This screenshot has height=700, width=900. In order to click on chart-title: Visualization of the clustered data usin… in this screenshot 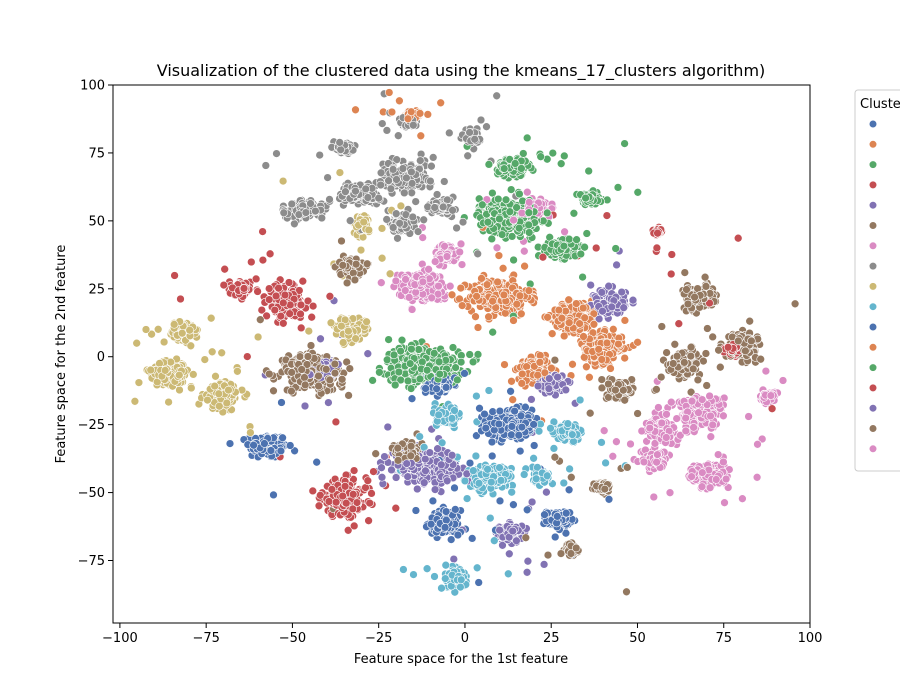, I will do `click(461, 71)`.